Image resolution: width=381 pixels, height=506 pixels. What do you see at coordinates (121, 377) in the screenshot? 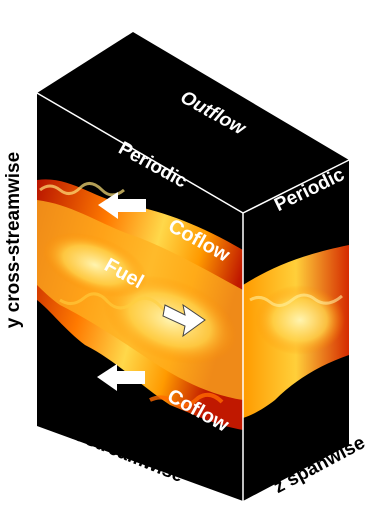
I see `coflow-arrow-lower` at bounding box center [121, 377].